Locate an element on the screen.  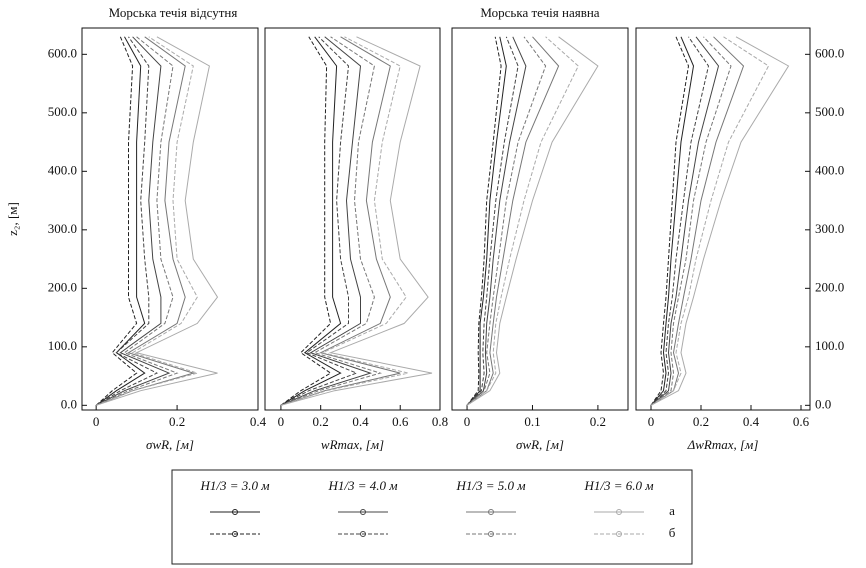
group-title: Морська течія відсутня is located at coordinates (173, 12).